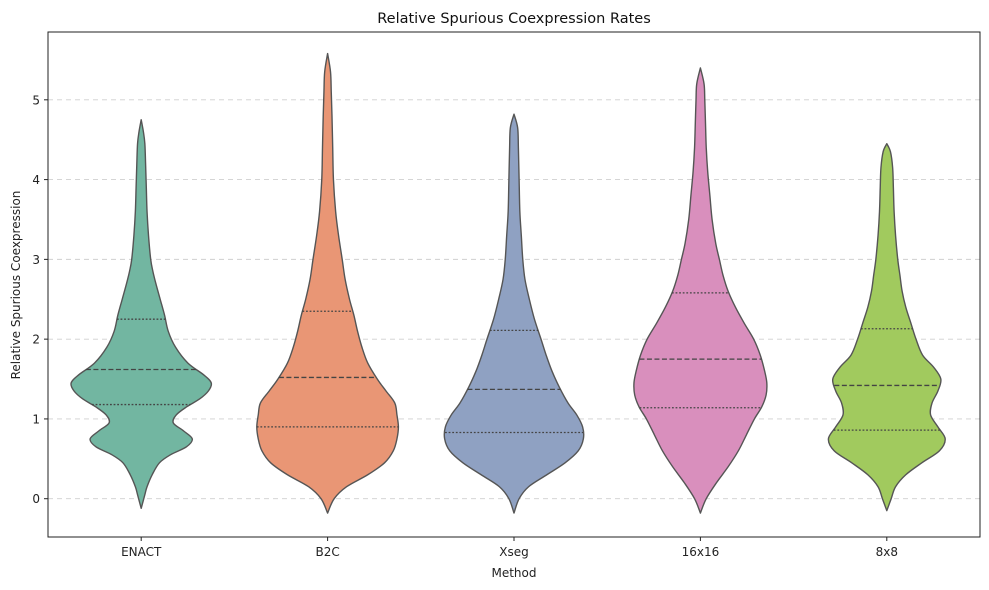 The image size is (989, 590). I want to click on x-tick-label: ENACT, so click(141, 552).